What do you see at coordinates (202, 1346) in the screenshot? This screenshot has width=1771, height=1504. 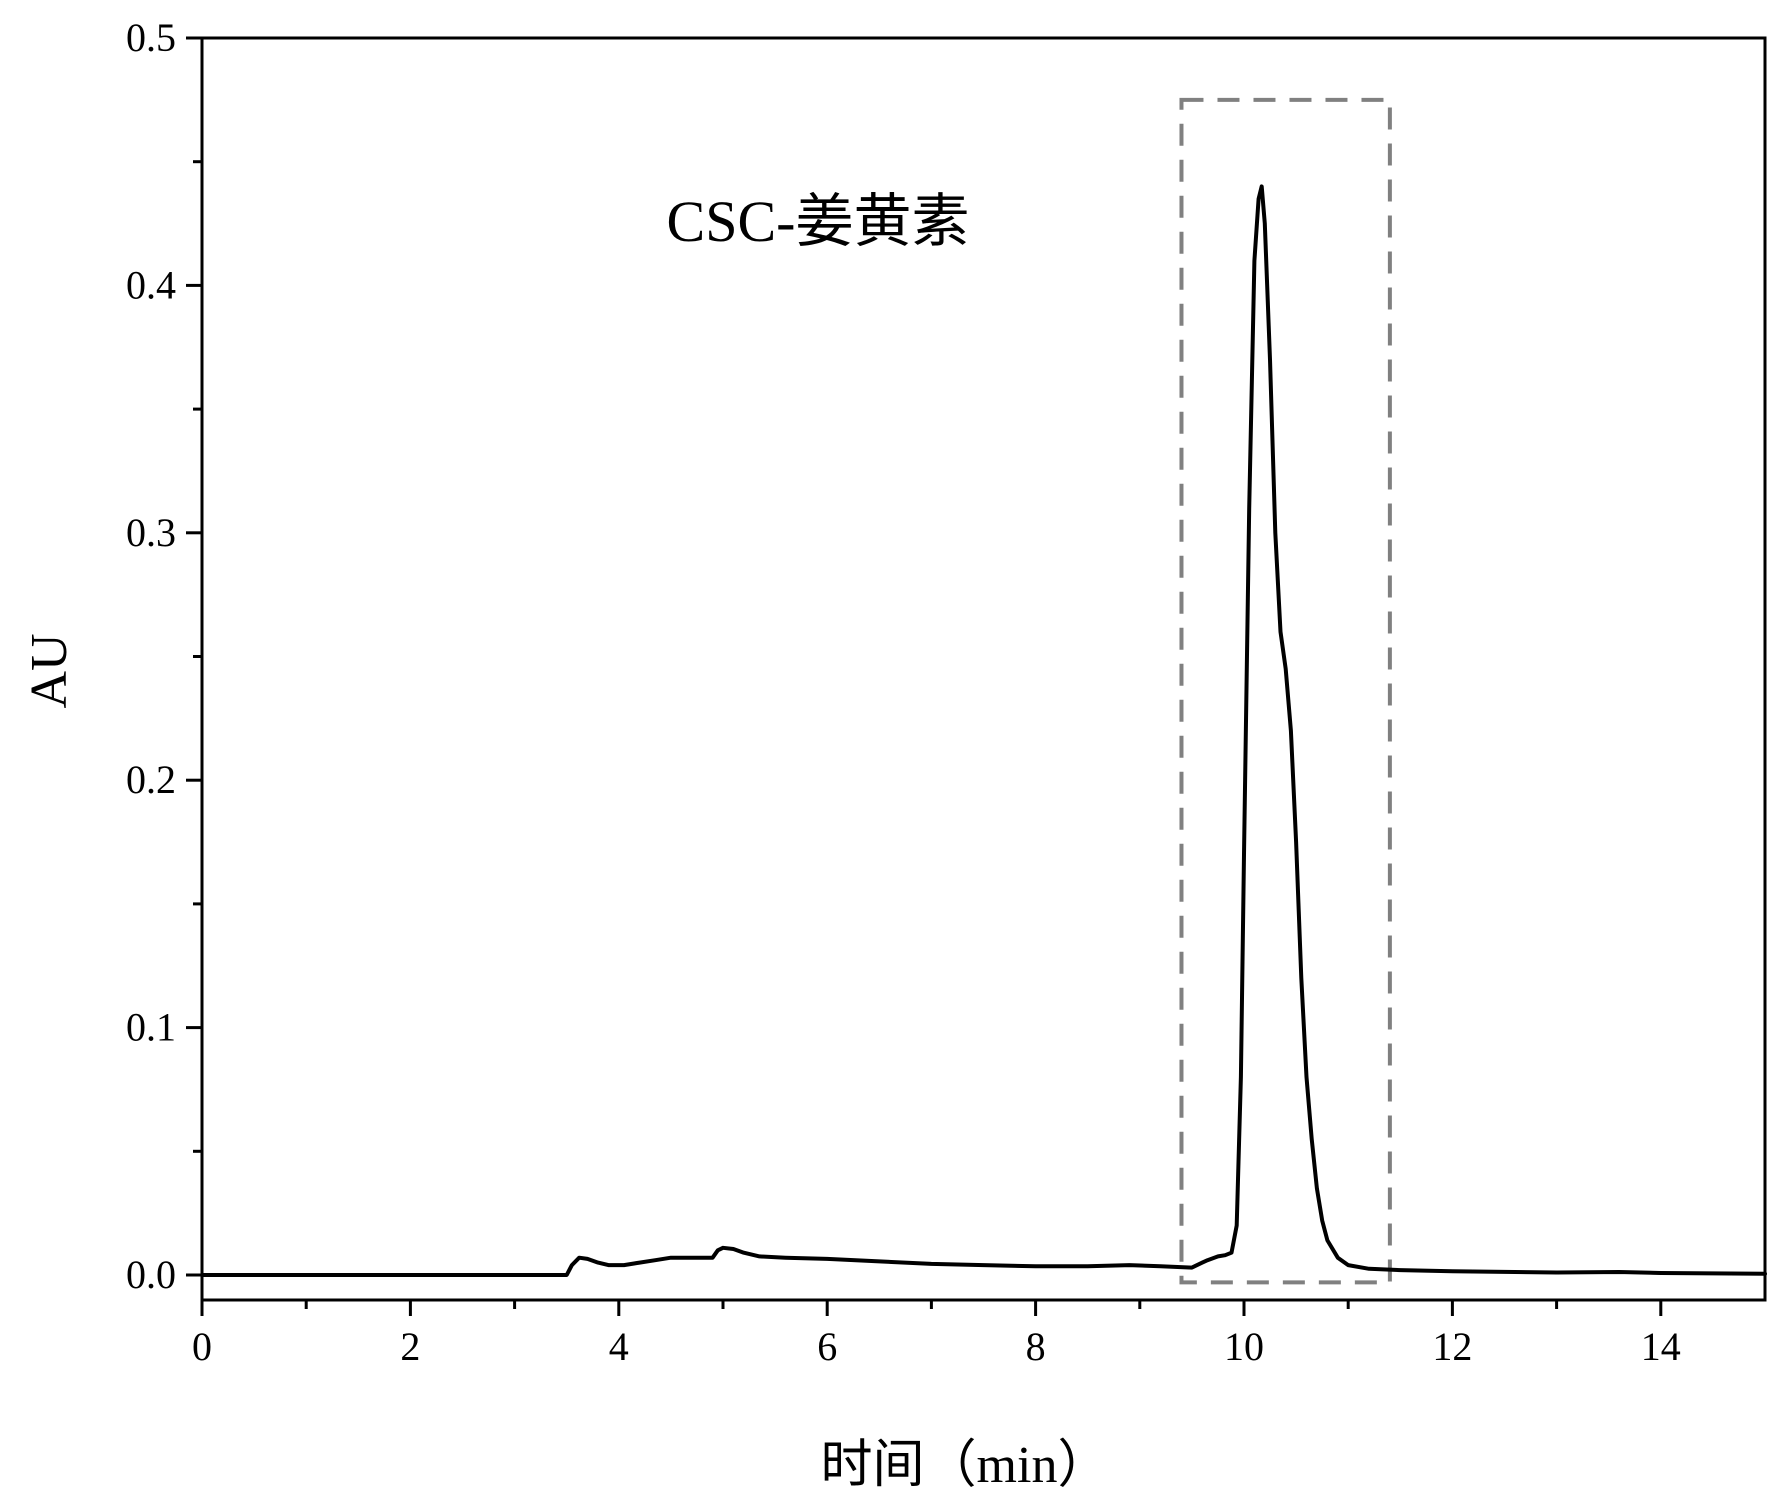 I see `x-tick-label: 0` at bounding box center [202, 1346].